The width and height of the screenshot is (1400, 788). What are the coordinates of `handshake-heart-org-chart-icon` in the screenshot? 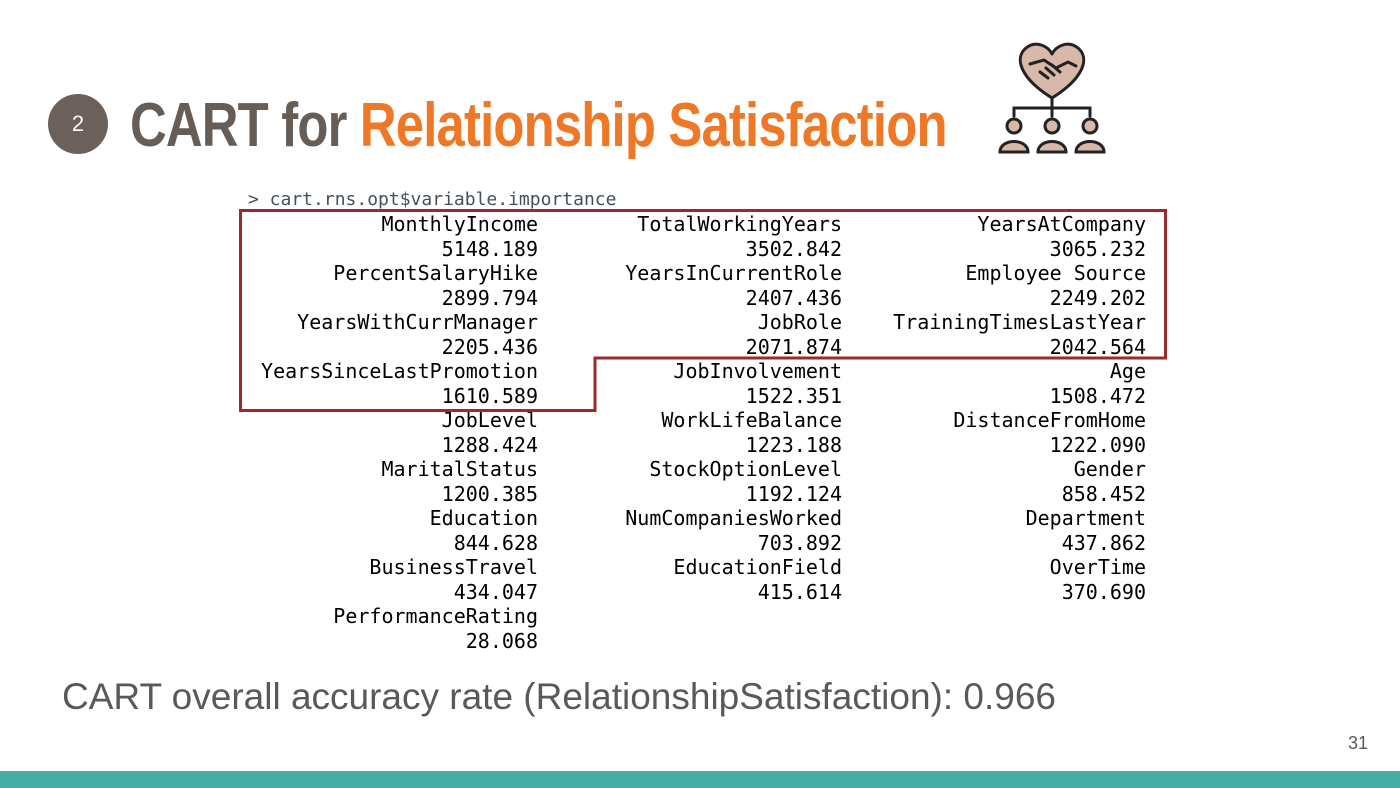 It's located at (1052, 98).